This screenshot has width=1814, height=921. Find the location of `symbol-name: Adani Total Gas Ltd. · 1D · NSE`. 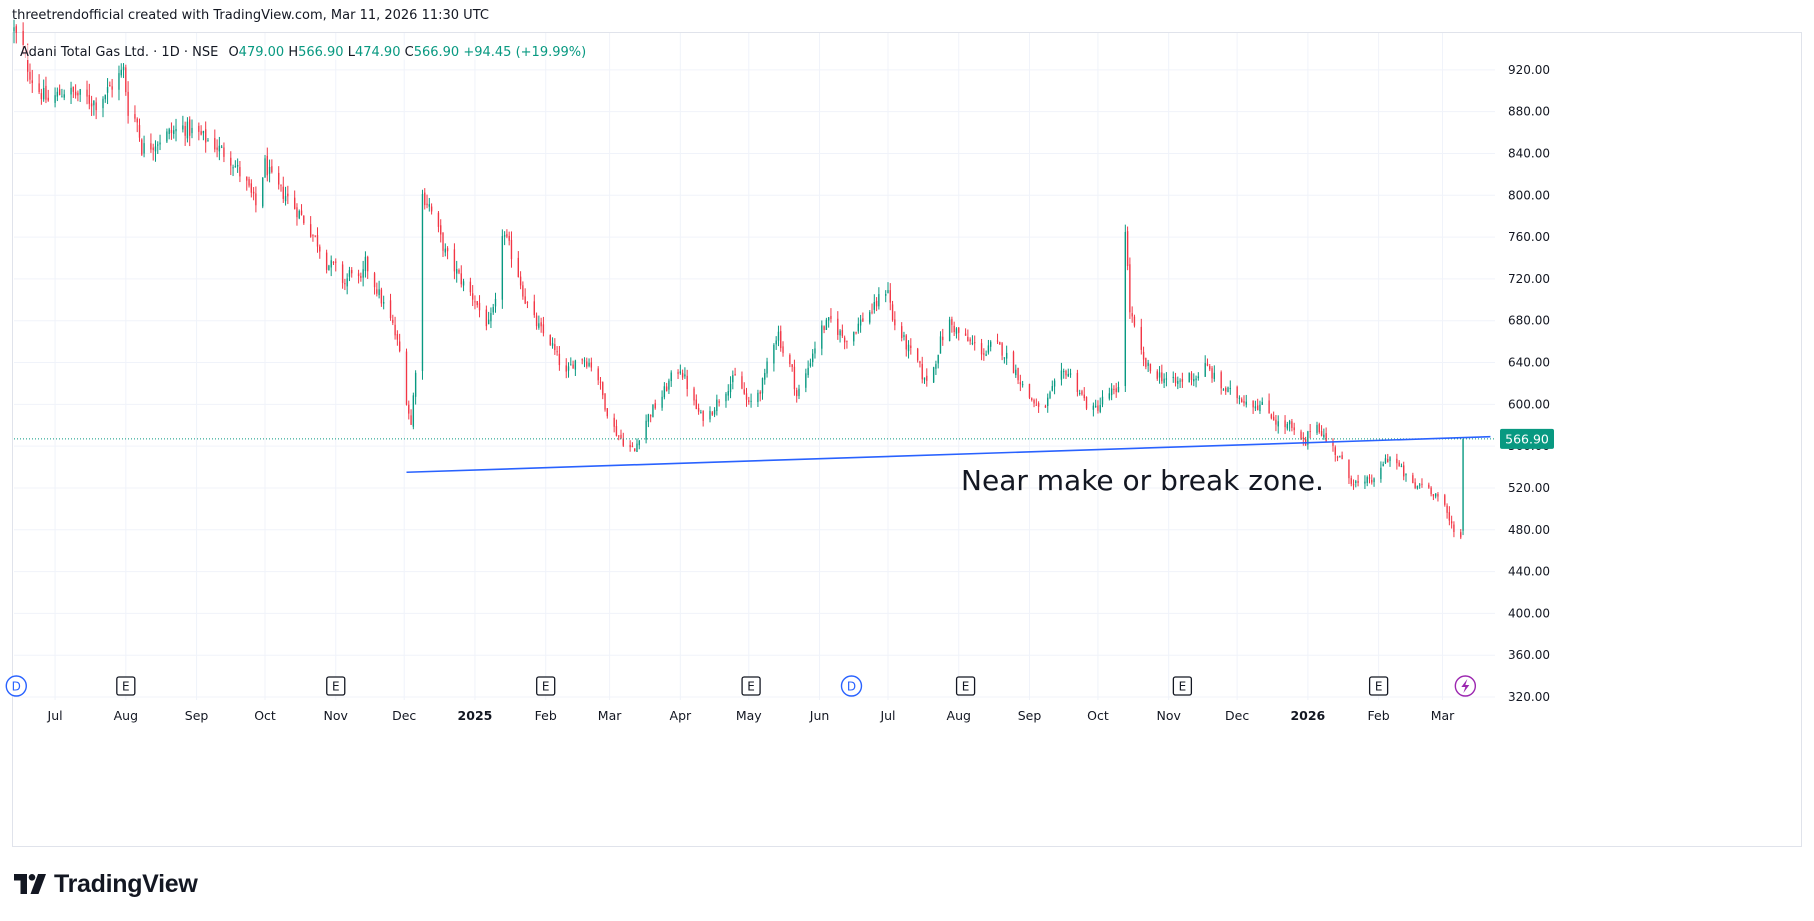

symbol-name: Adani Total Gas Ltd. · 1D · NSE is located at coordinates (119, 52).